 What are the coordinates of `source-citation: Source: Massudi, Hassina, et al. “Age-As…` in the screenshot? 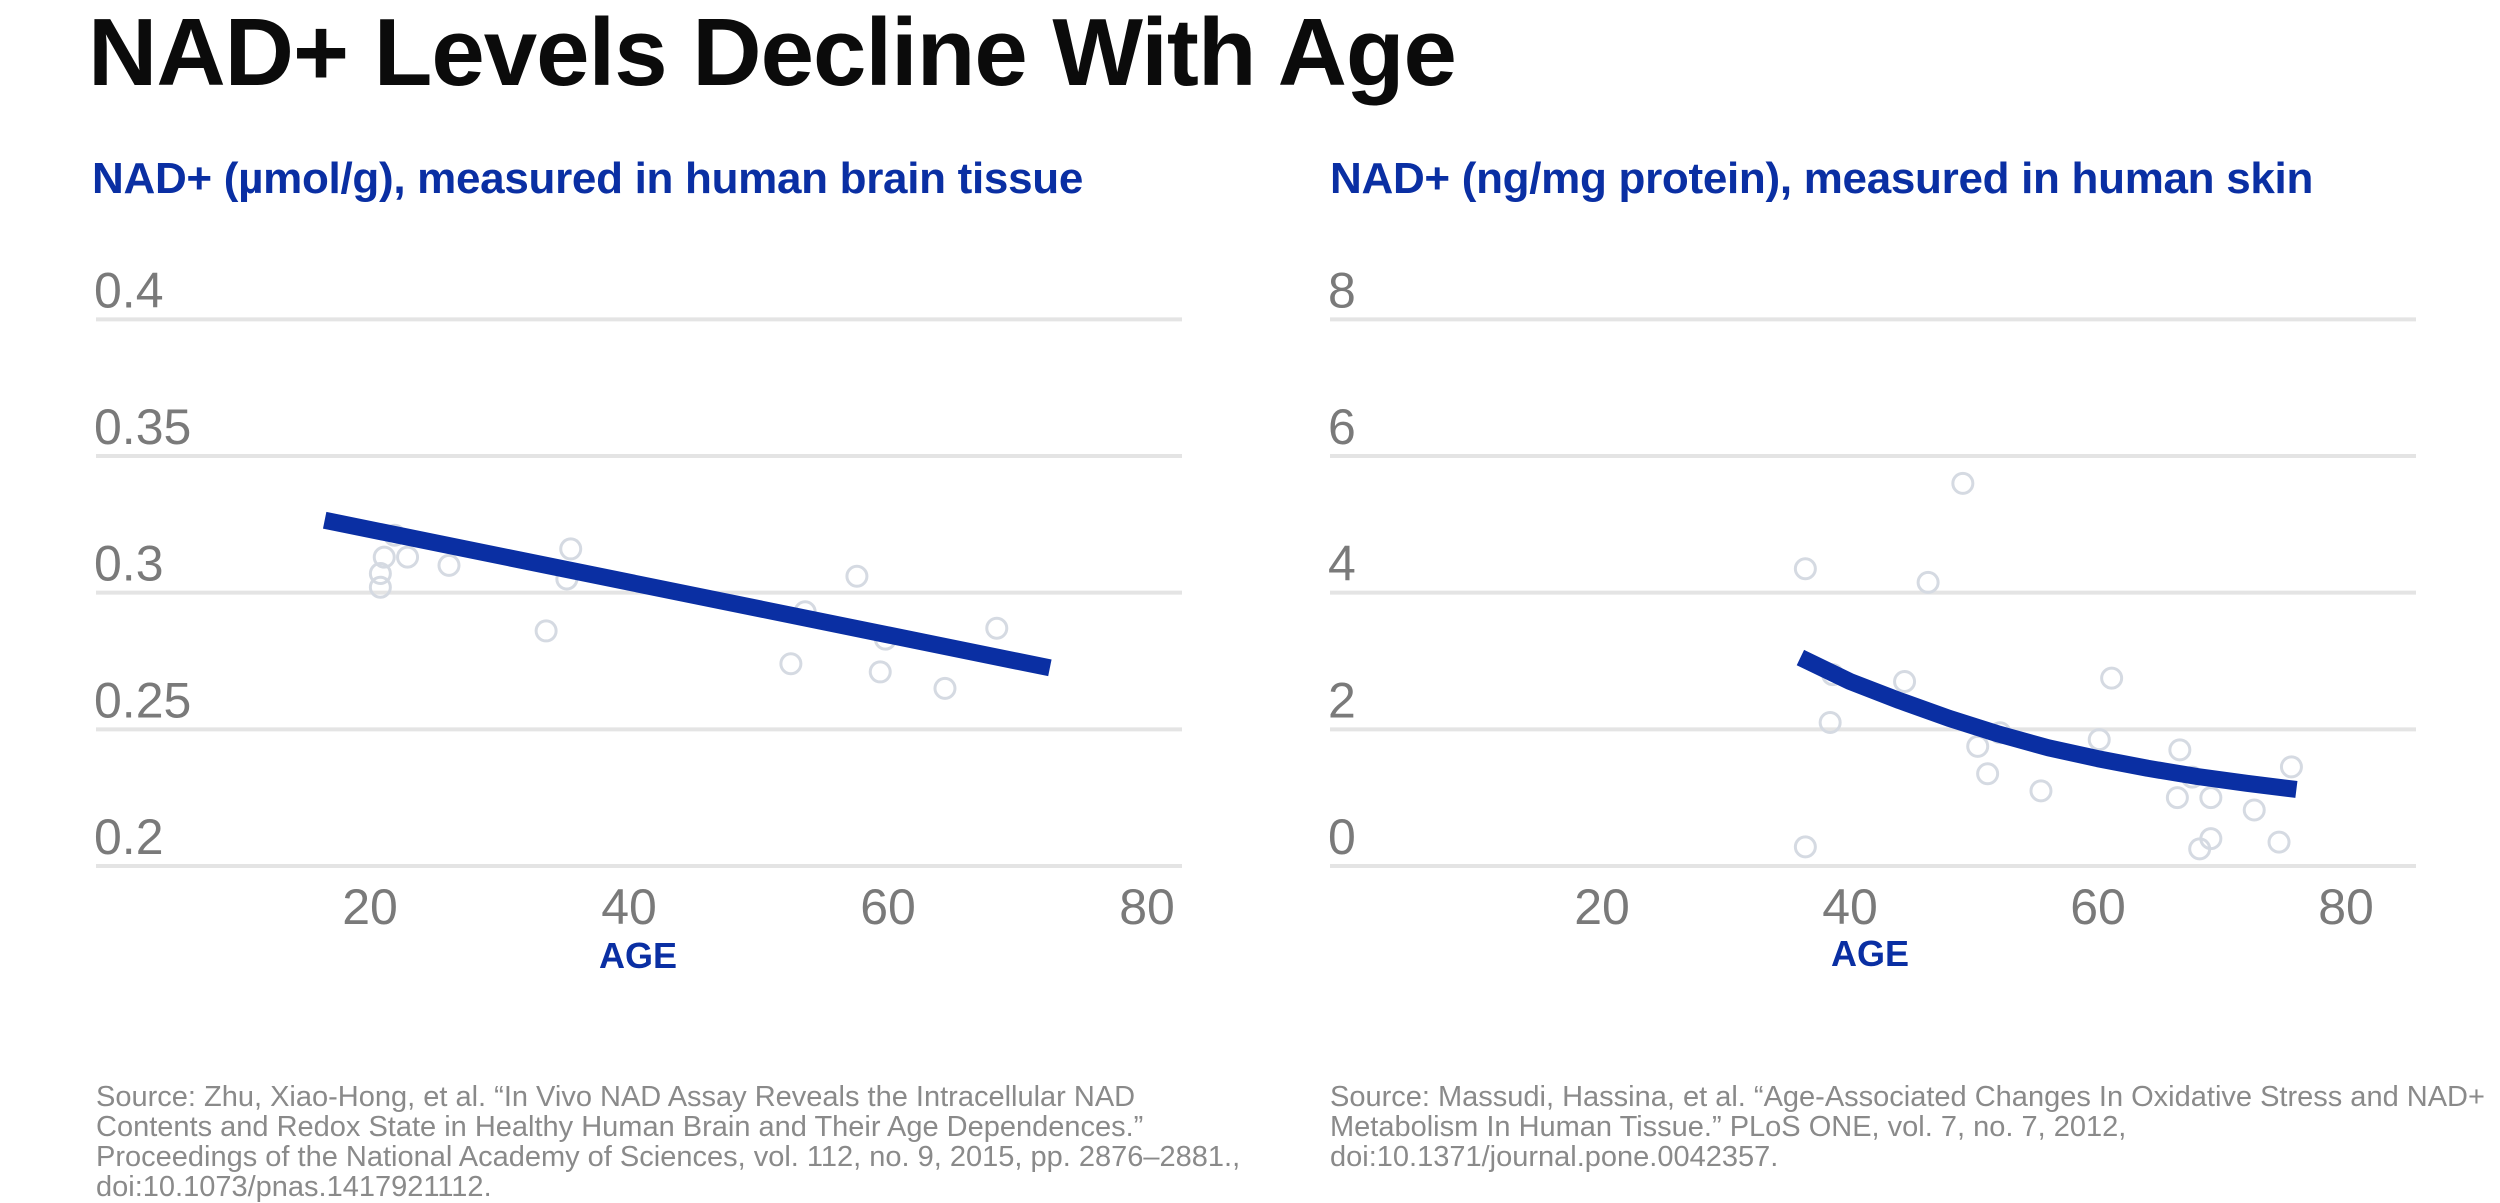 It's located at (1907, 1127).